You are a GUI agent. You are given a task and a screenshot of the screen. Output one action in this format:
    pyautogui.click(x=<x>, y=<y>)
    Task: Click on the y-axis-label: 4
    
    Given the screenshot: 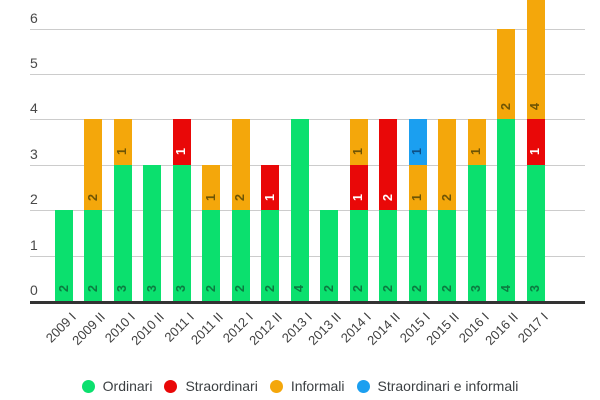 What is the action you would take?
    pyautogui.click(x=34, y=108)
    